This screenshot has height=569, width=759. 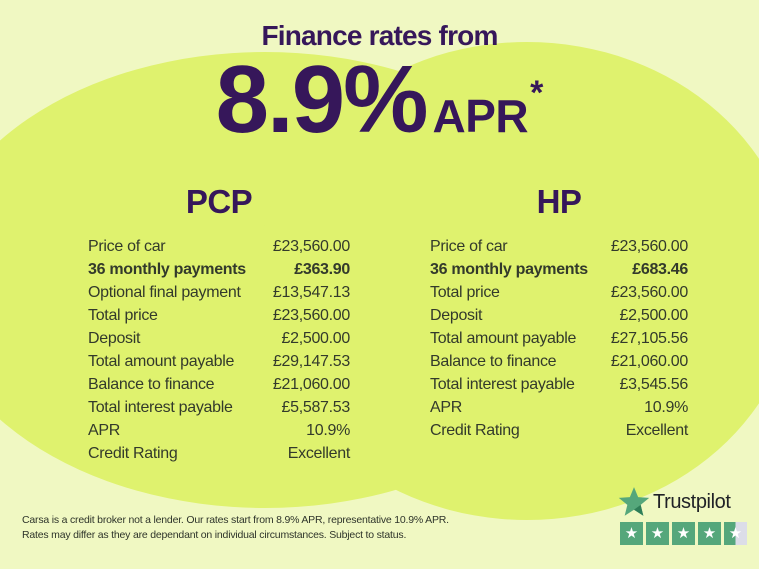 I want to click on row-value: £363.90, so click(x=322, y=269).